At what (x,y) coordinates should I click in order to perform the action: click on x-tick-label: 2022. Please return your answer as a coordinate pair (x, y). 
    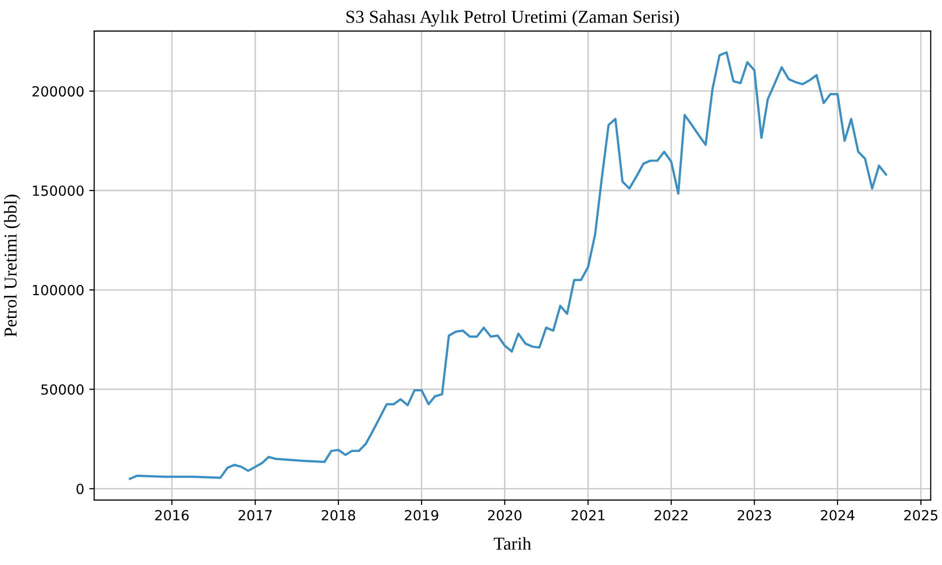
    Looking at the image, I should click on (671, 515).